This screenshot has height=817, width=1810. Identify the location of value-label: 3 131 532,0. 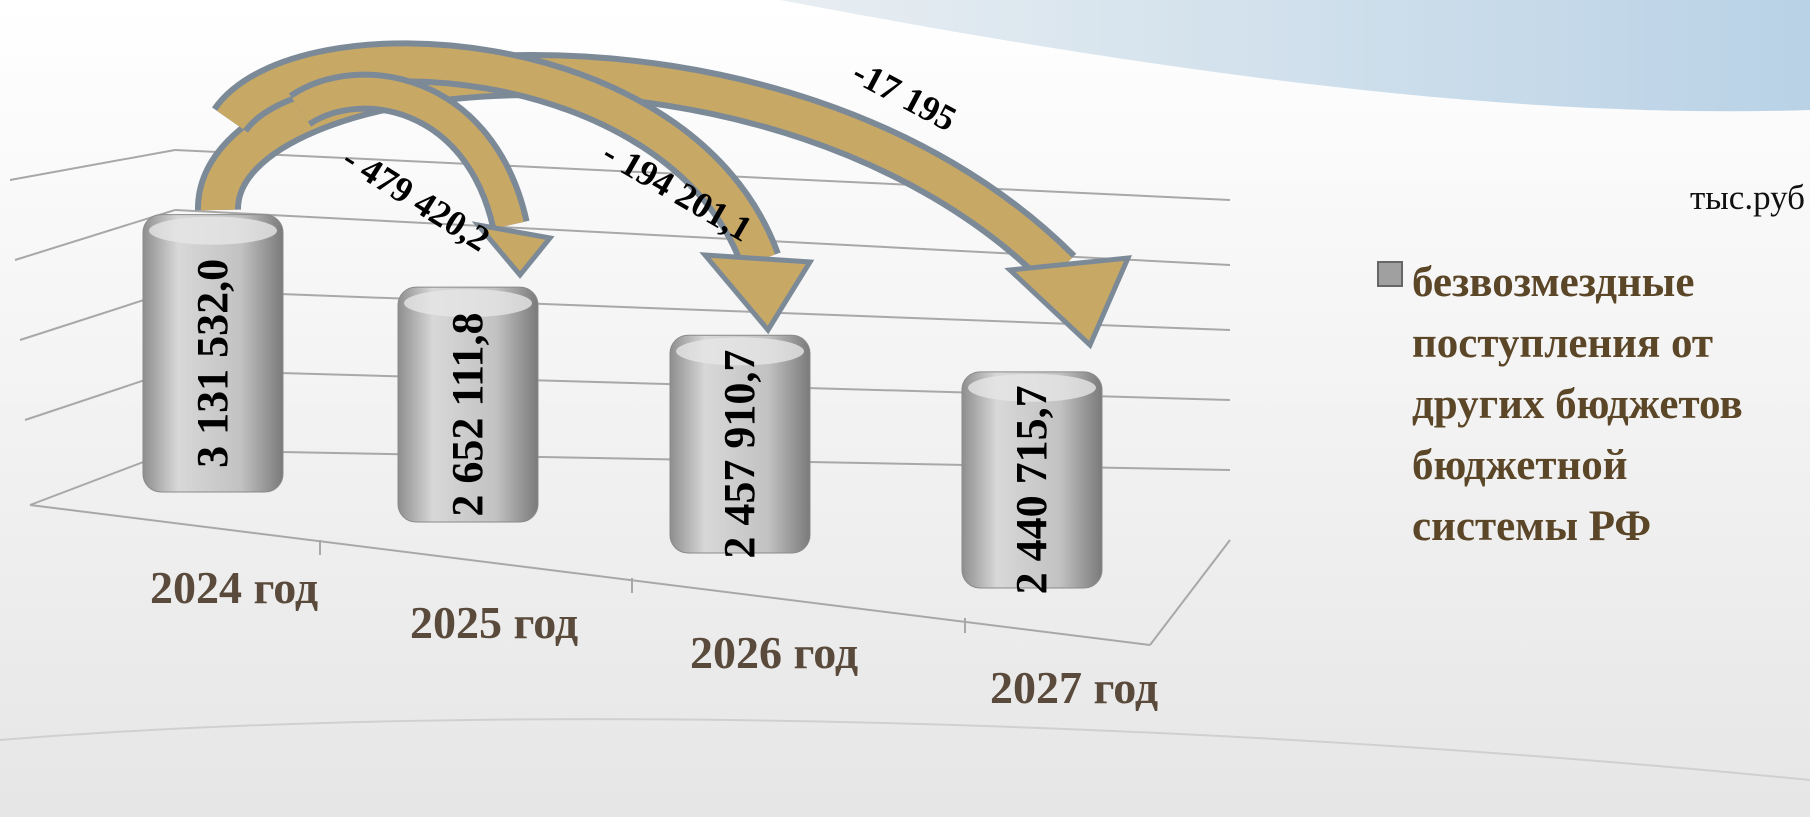
(212, 363).